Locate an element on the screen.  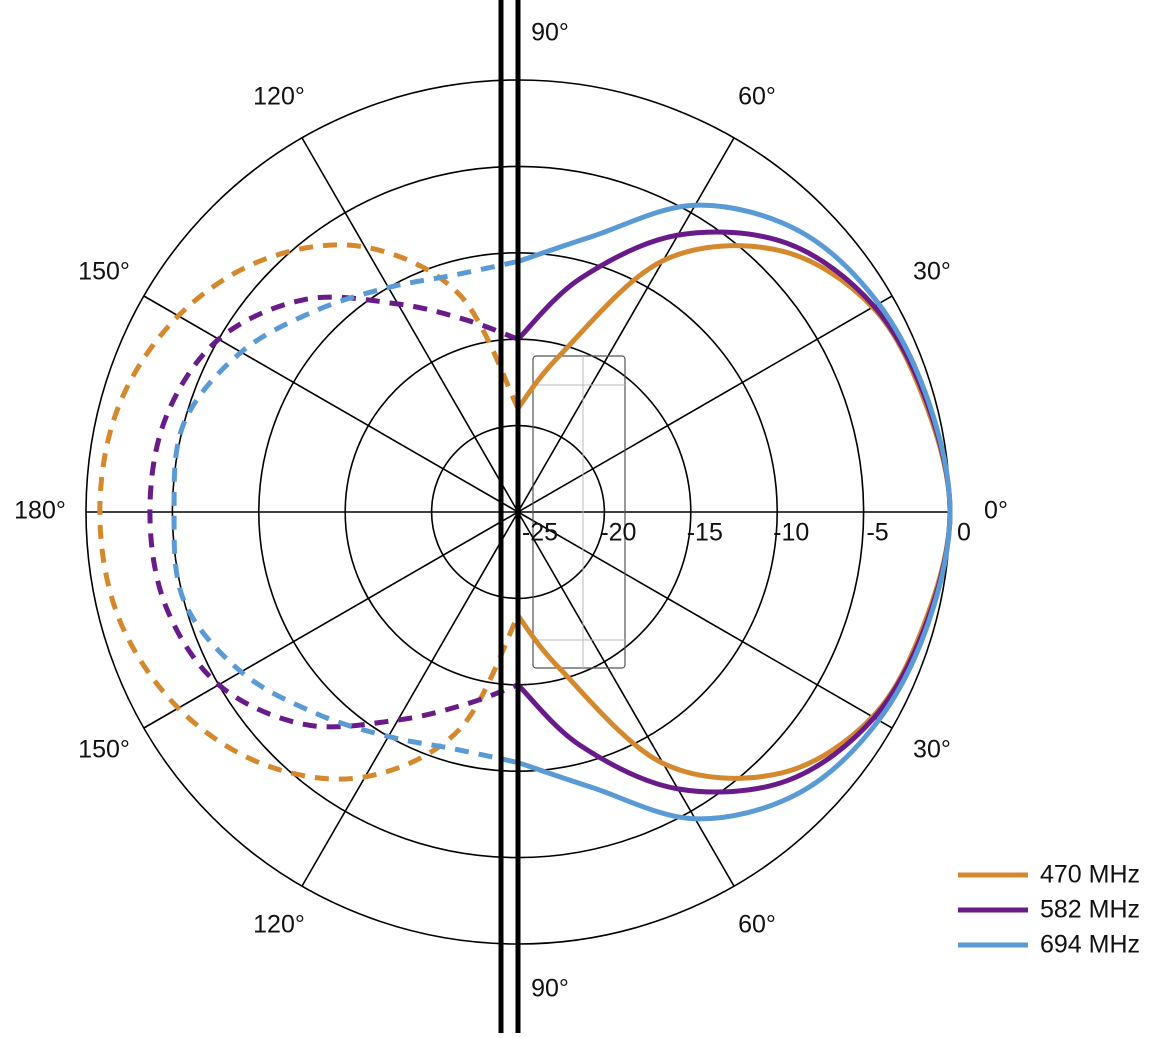
device-outline is located at coordinates (579, 512).